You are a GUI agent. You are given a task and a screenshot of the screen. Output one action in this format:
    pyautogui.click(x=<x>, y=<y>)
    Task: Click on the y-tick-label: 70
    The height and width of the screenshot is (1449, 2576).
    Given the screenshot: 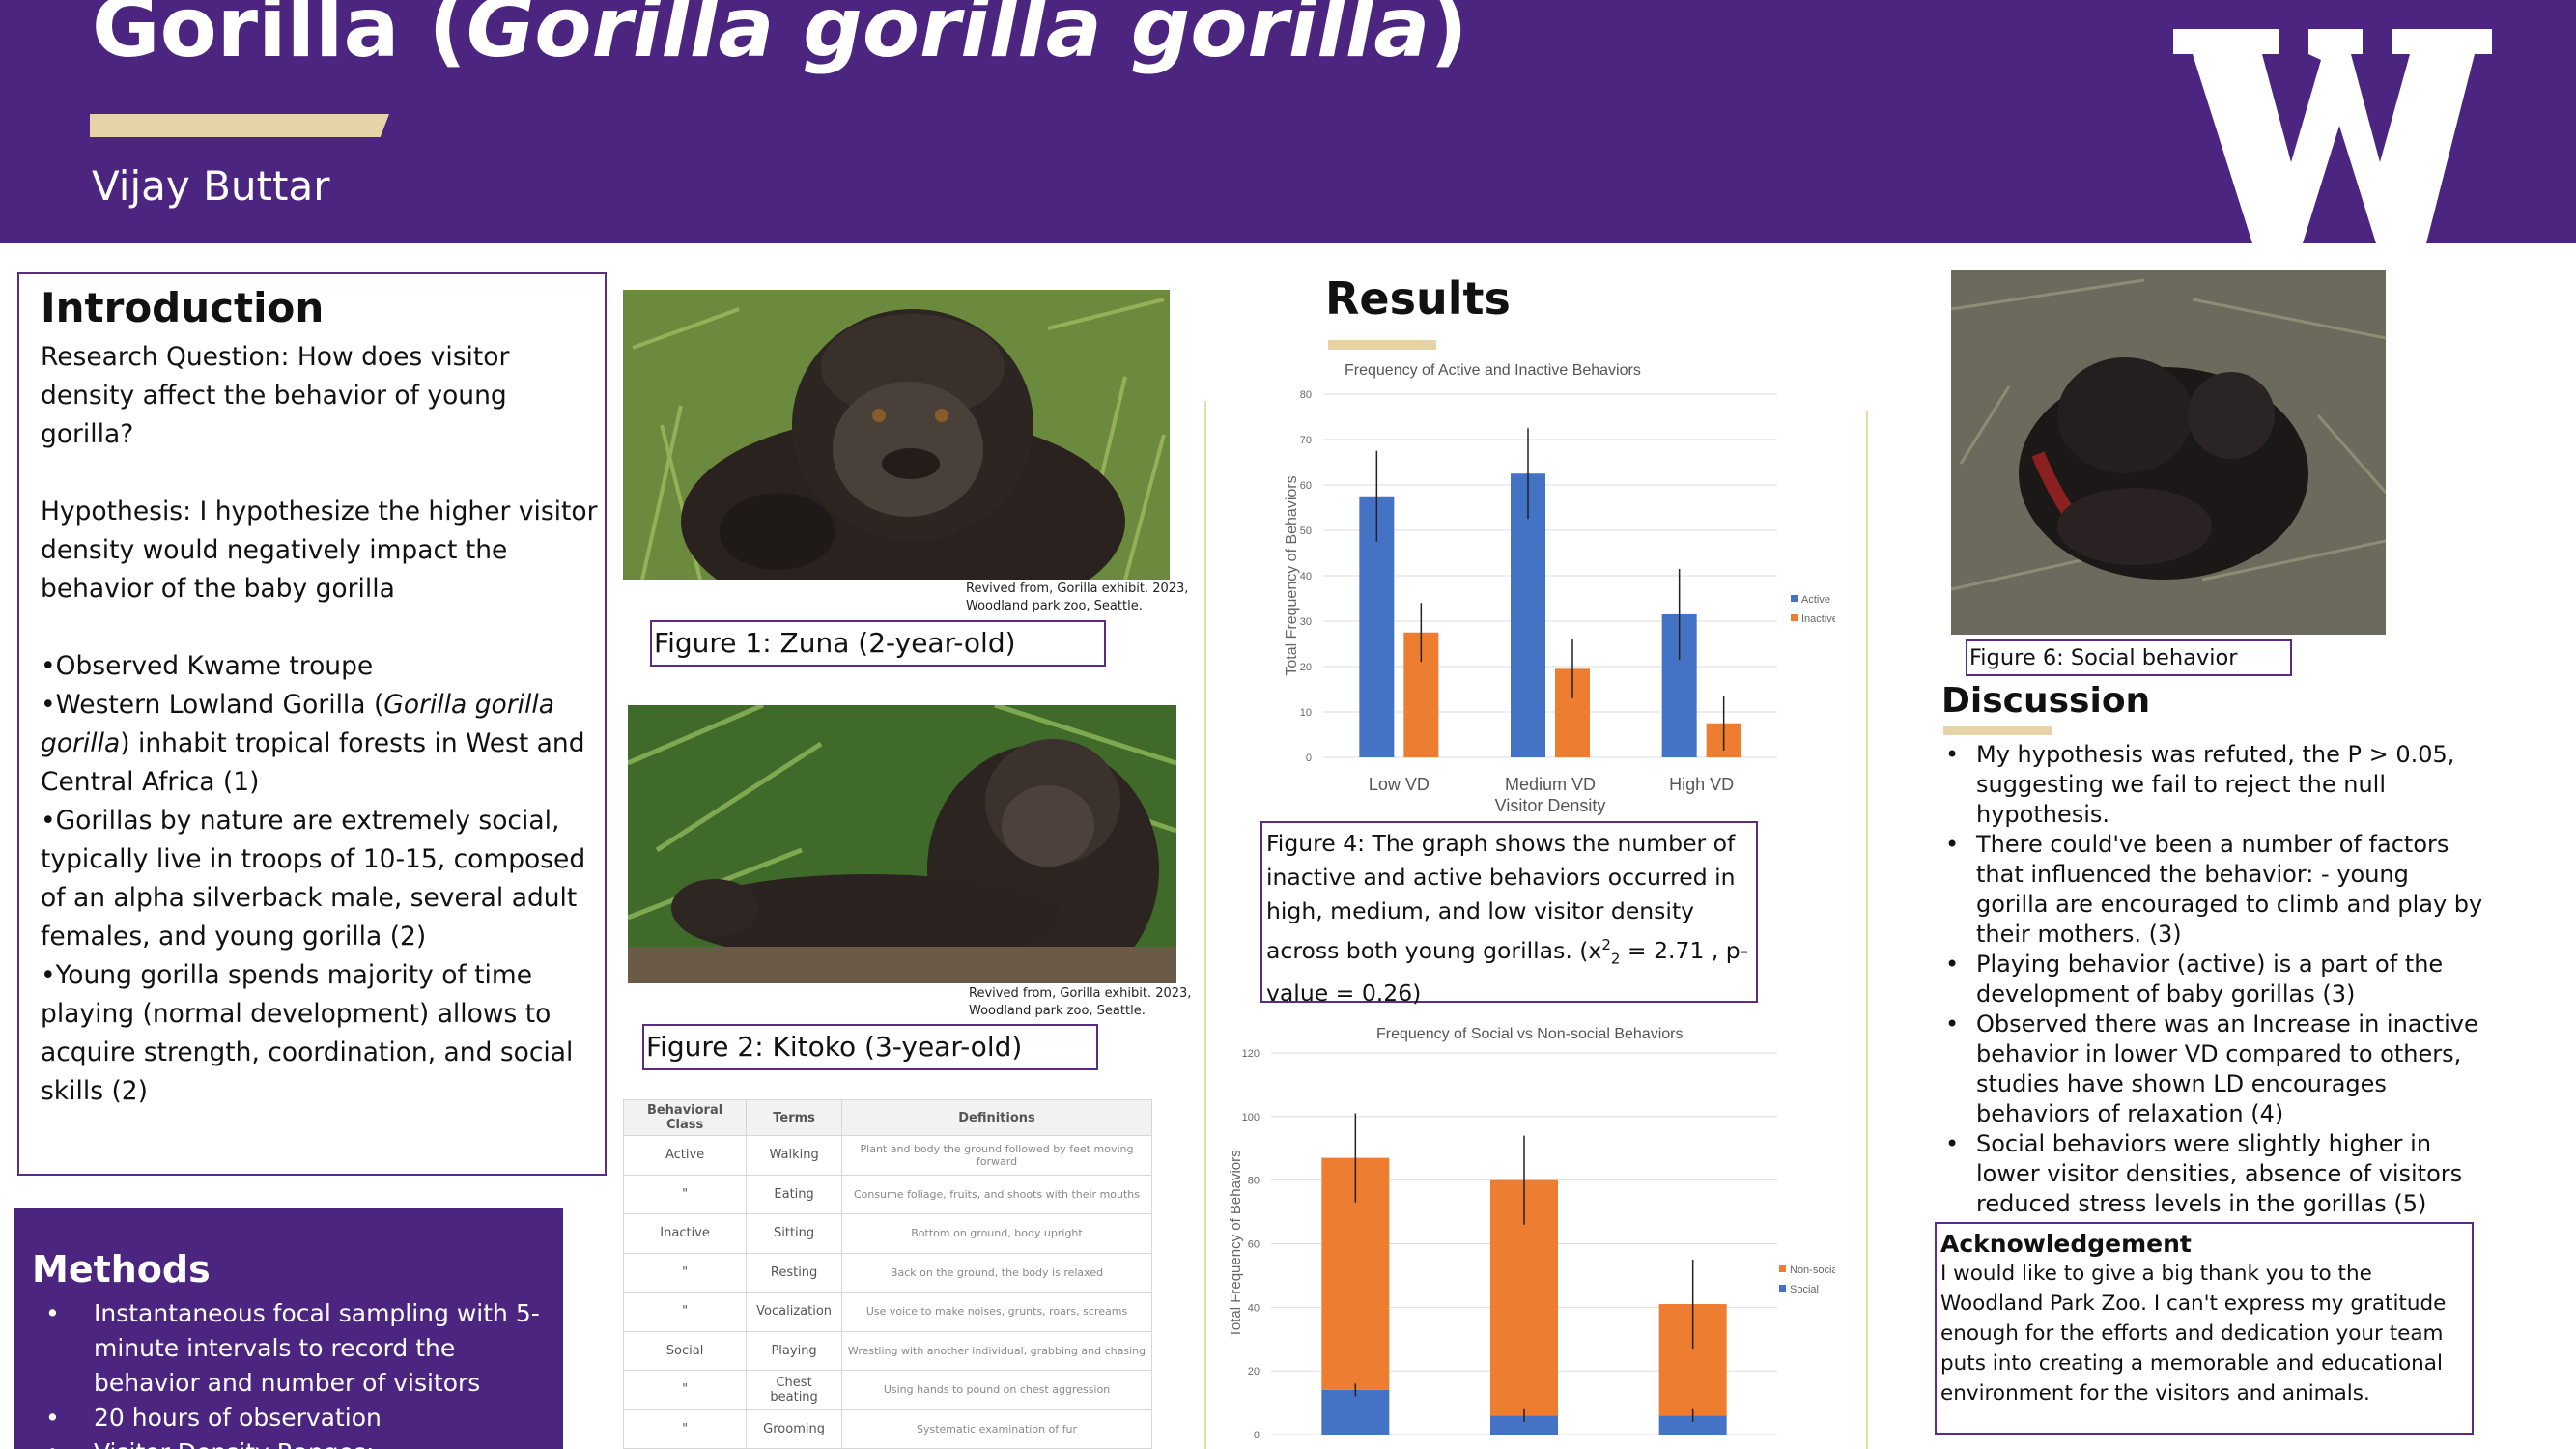 What is the action you would take?
    pyautogui.click(x=1306, y=440)
    